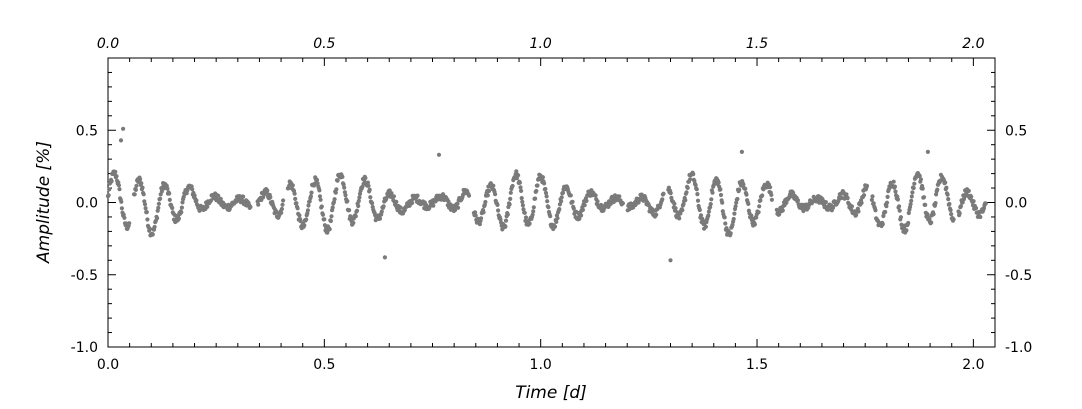 The width and height of the screenshot is (1082, 409). What do you see at coordinates (541, 365) in the screenshot?
I see `x-tick-label-bottom: 1.0` at bounding box center [541, 365].